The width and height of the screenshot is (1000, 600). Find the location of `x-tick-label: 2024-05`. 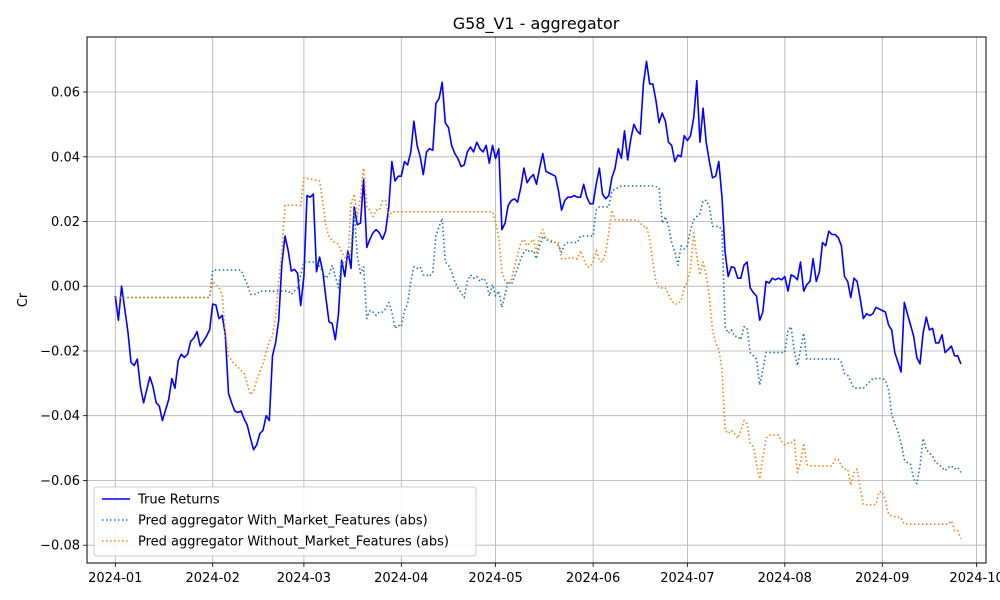

x-tick-label: 2024-05 is located at coordinates (495, 578).